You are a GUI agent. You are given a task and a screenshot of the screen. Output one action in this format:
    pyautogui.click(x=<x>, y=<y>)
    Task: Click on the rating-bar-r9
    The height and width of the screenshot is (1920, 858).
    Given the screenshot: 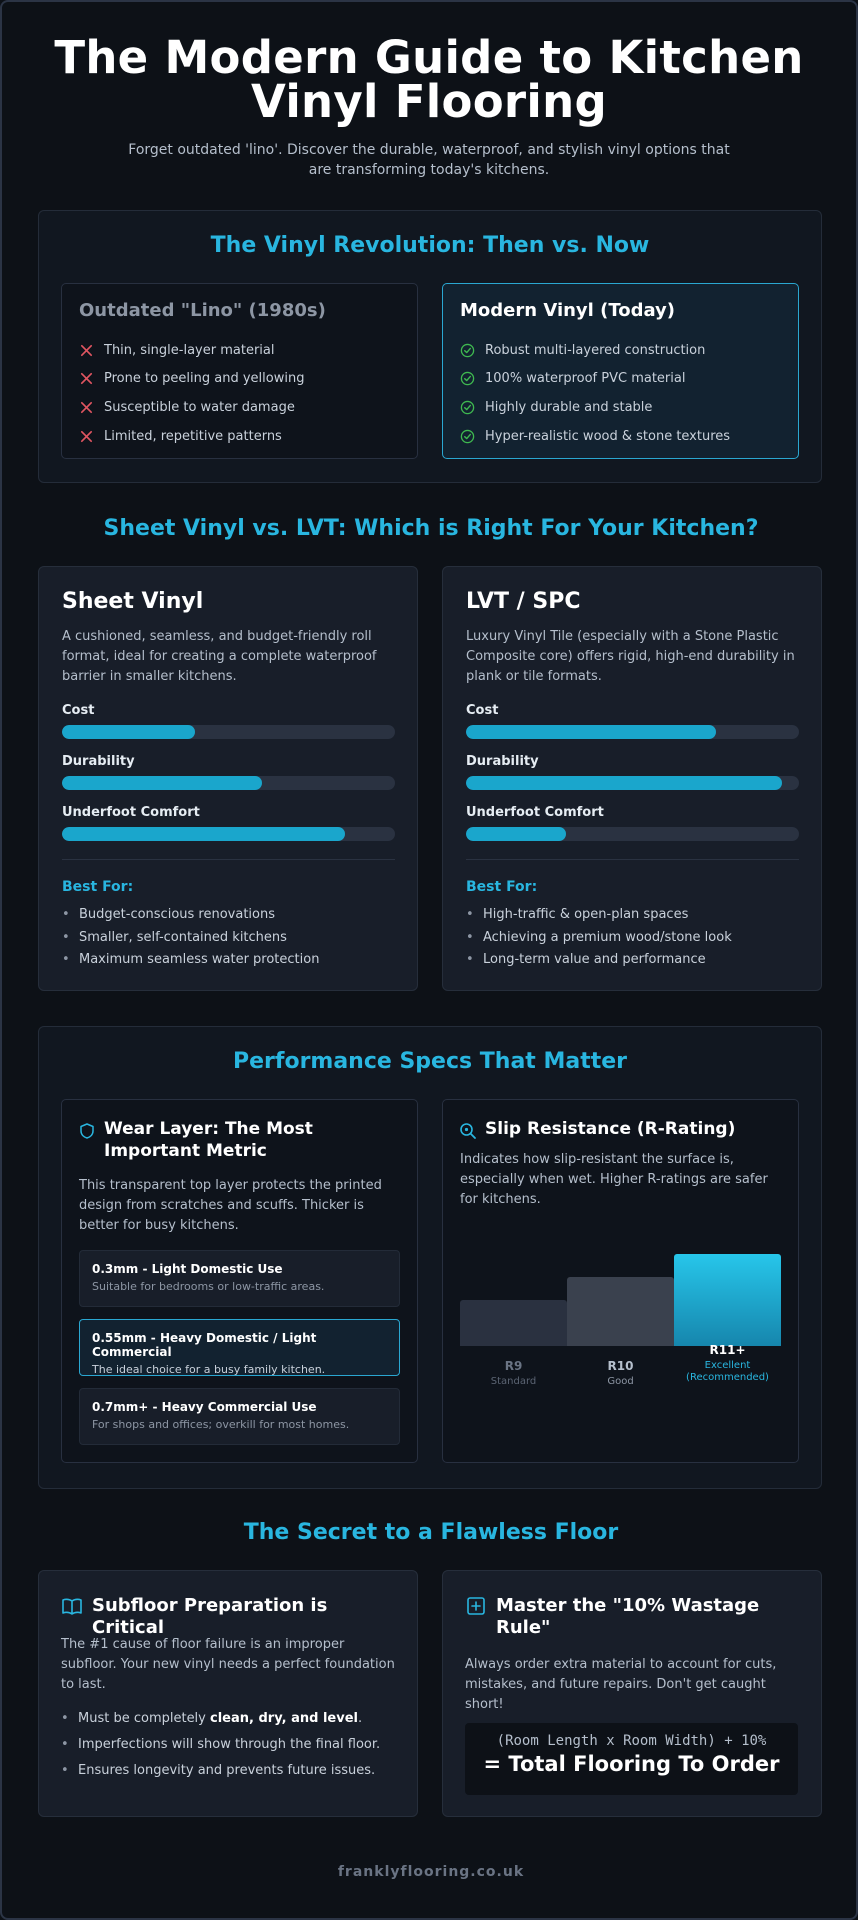 What is the action you would take?
    pyautogui.click(x=513, y=1323)
    